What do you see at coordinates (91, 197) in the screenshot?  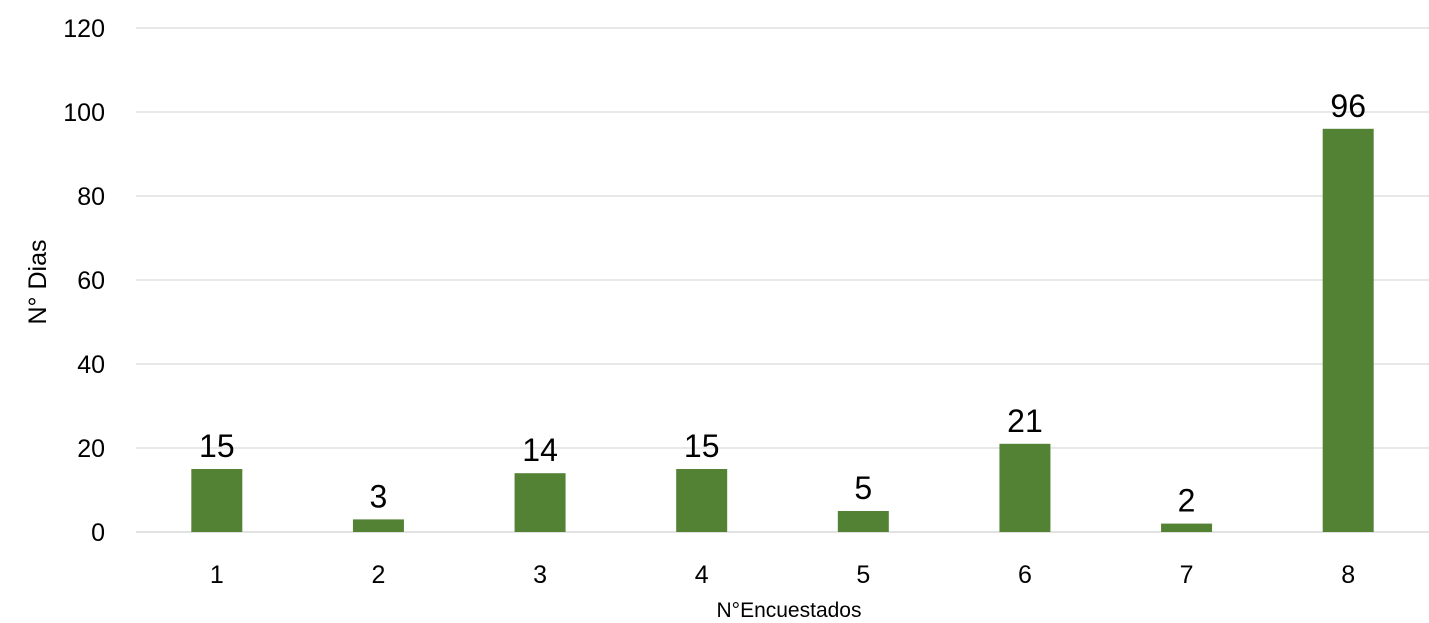 I see `y-tick-label: 80` at bounding box center [91, 197].